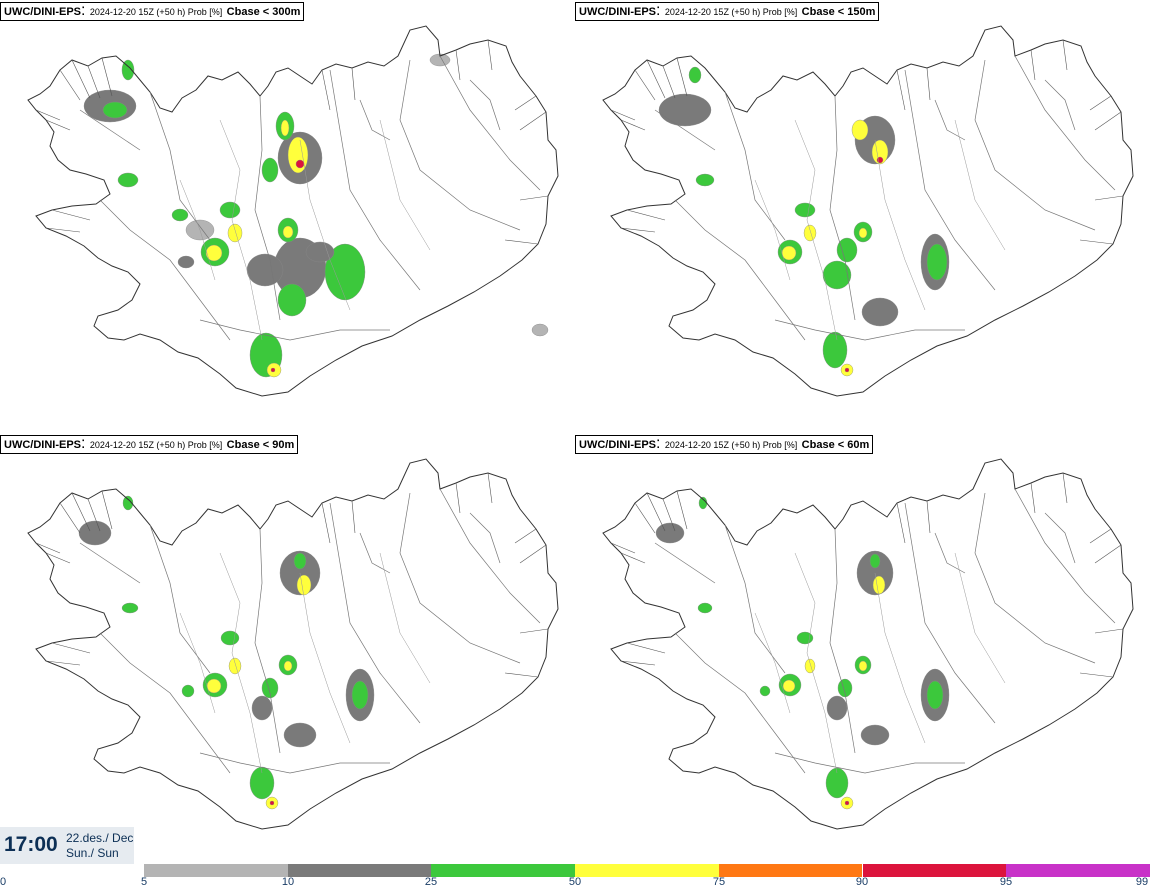 The image size is (1150, 891). What do you see at coordinates (31, 844) in the screenshot?
I see `valid-time: 17:00` at bounding box center [31, 844].